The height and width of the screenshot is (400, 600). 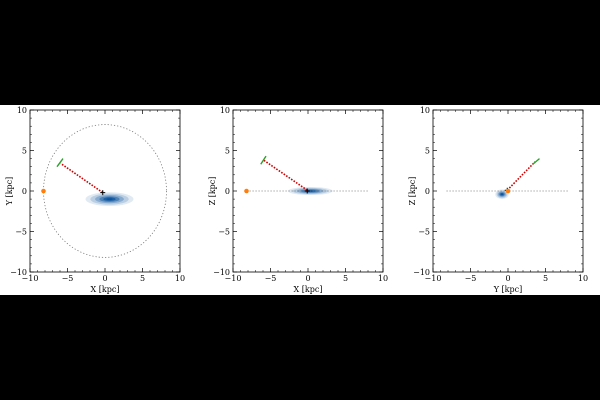 I want to click on axes-frame, so click(x=105, y=191).